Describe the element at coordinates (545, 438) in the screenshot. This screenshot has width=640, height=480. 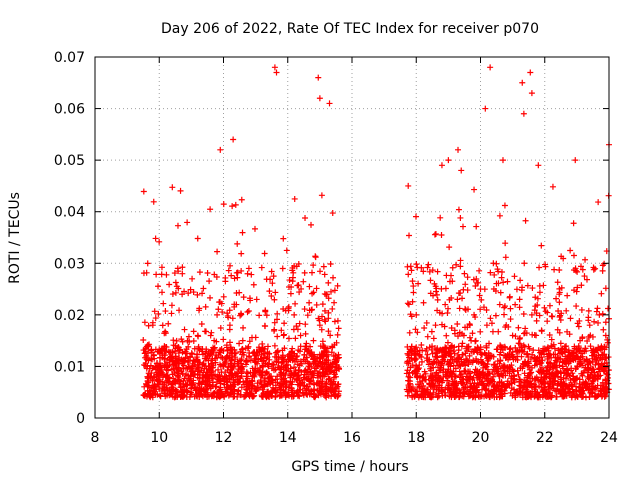
I see `x-tick-label: 22` at that location.